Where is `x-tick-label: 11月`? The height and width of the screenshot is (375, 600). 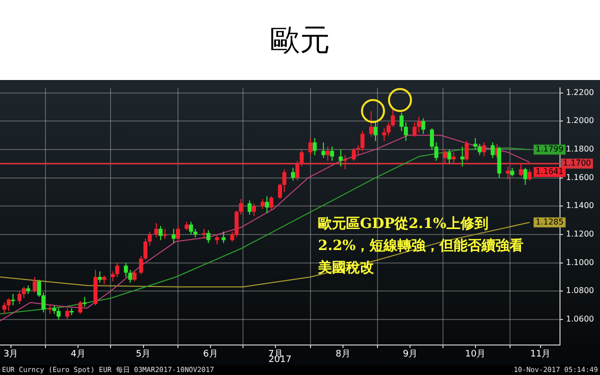
x-tick-label: 11月 is located at coordinates (540, 355).